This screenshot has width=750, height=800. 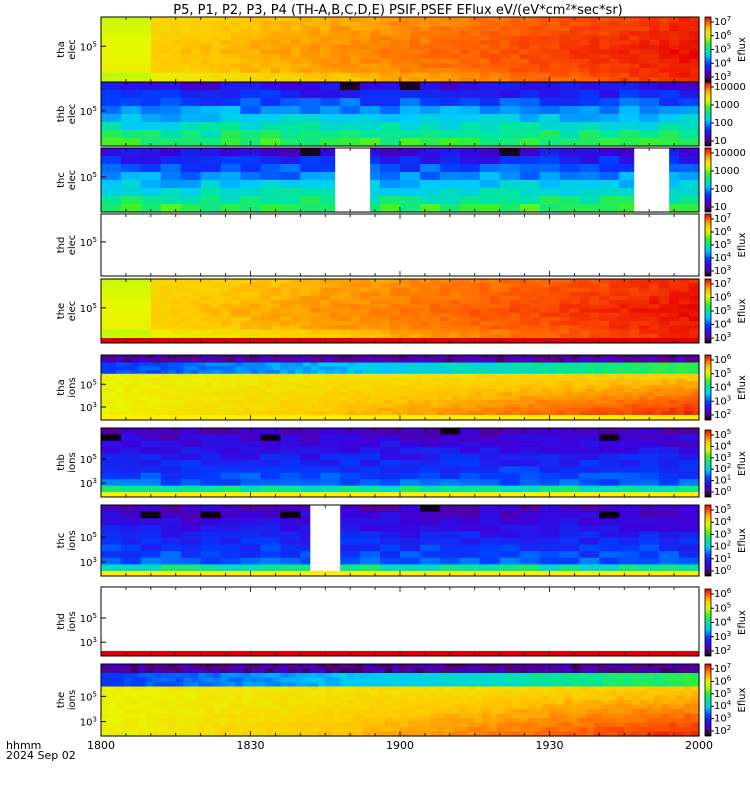 I want to click on y-tick-label: 105, so click(x=88, y=308).